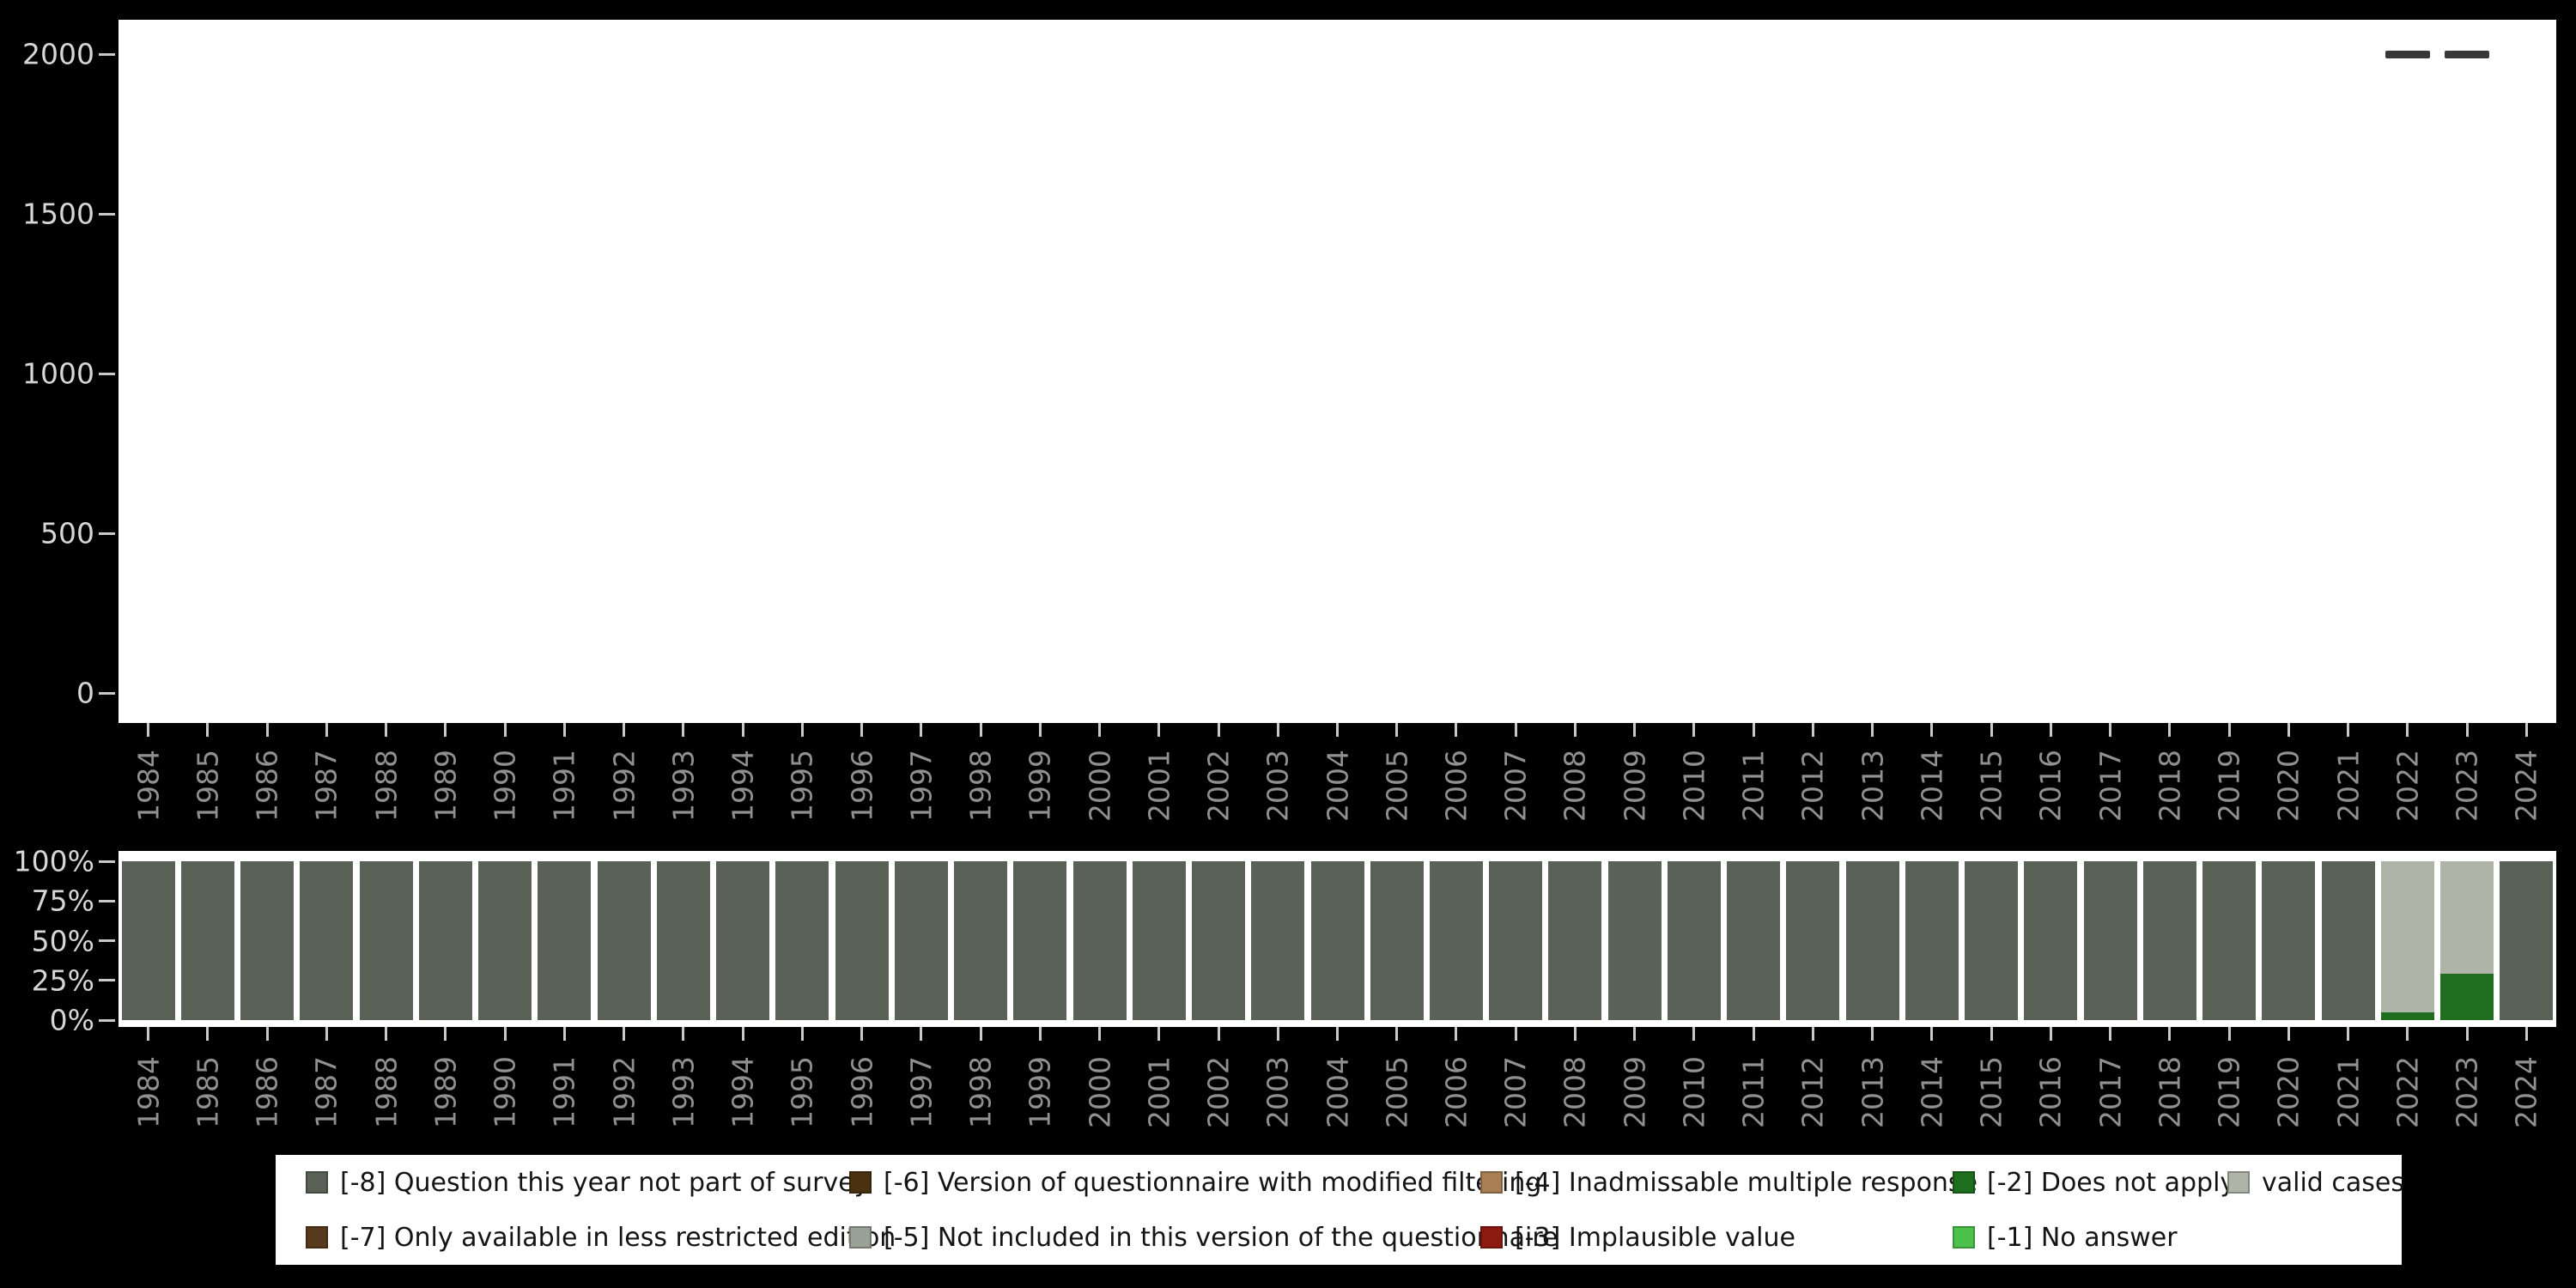 Image resolution: width=2576 pixels, height=1288 pixels. Describe the element at coordinates (802, 786) in the screenshot. I see `x-axis-year-label: 1995` at that location.